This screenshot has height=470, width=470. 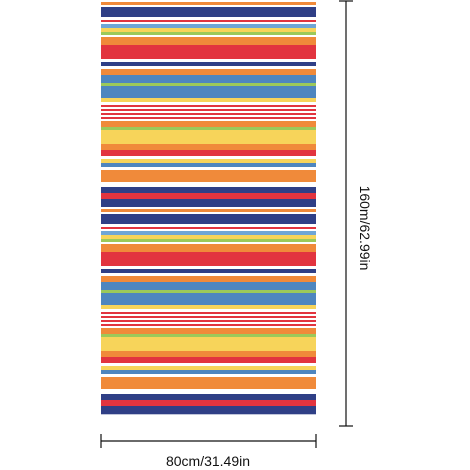 What do you see at coordinates (208, 461) in the screenshot?
I see `width-label: 80cm/31.49in` at bounding box center [208, 461].